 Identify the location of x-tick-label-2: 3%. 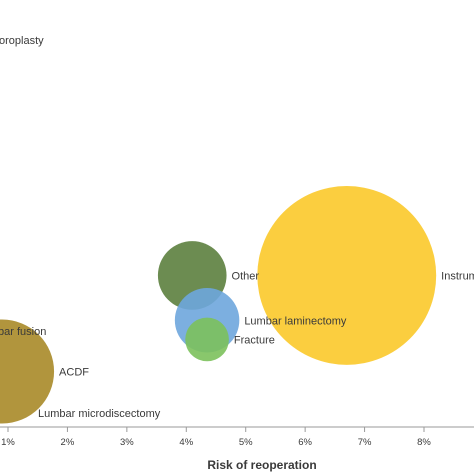
(127, 442).